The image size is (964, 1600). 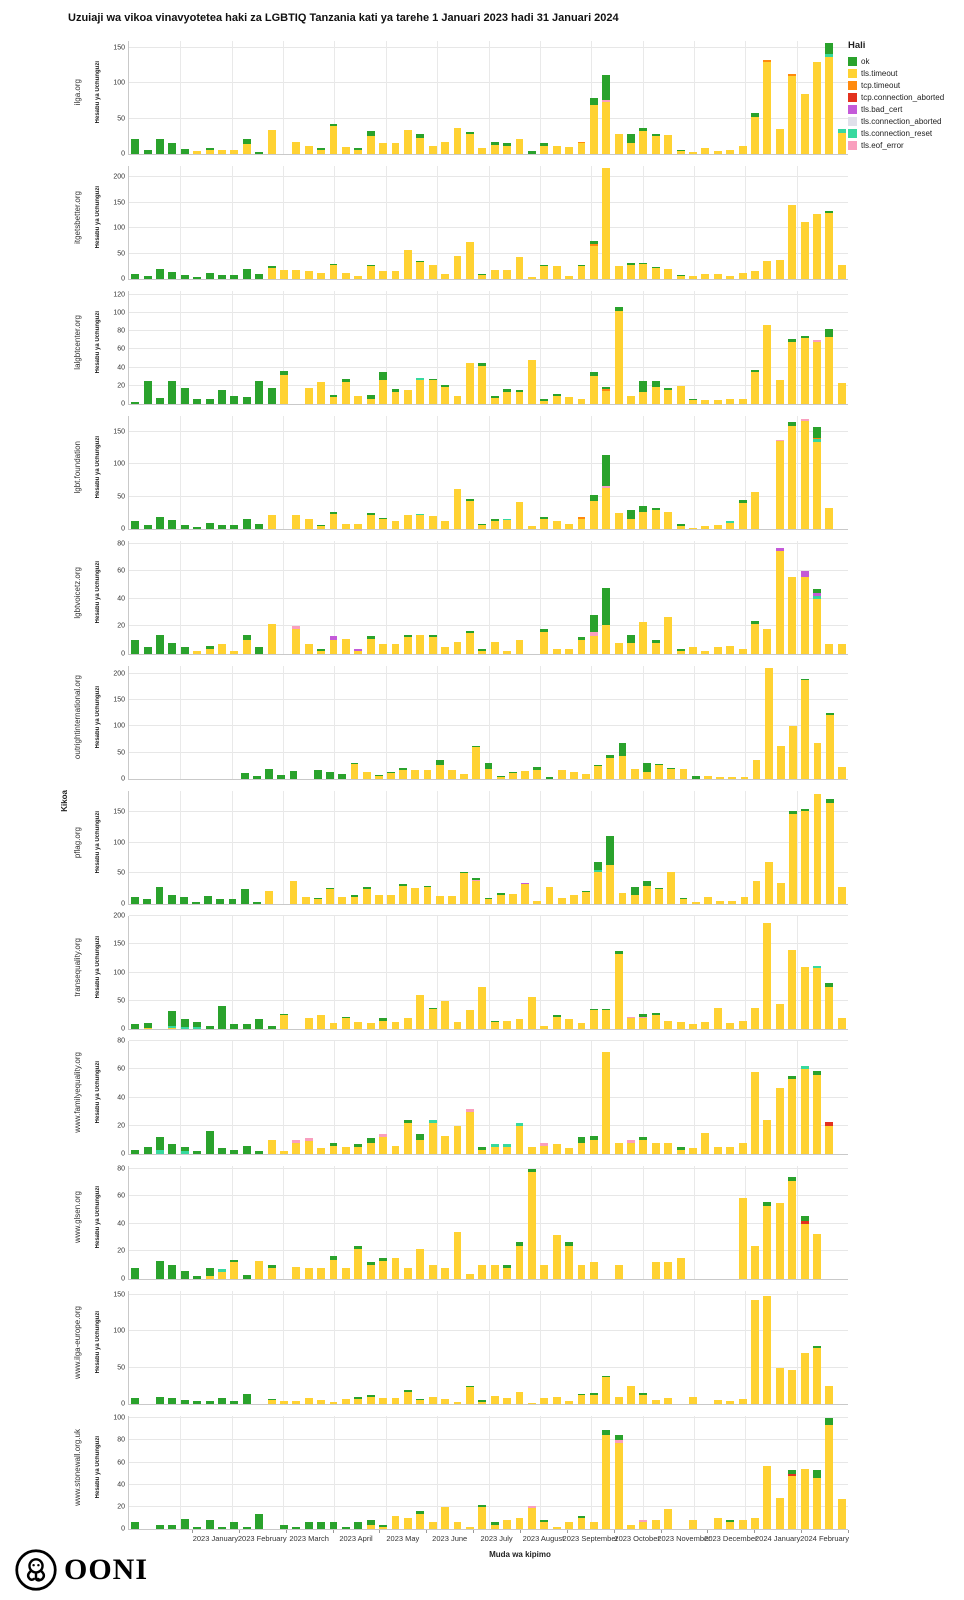 What do you see at coordinates (906, 133) in the screenshot?
I see `legend-item: tls.connection_reset` at bounding box center [906, 133].